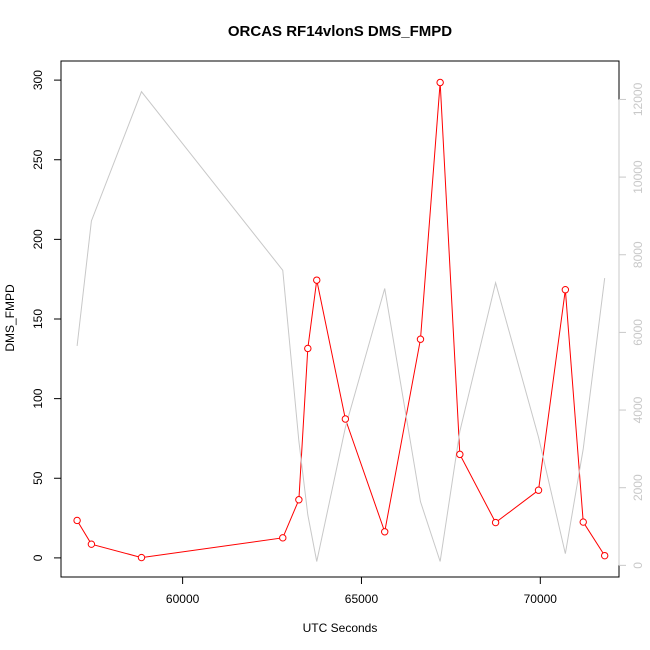 The width and height of the screenshot is (650, 650). Describe the element at coordinates (183, 599) in the screenshot. I see `x-tick-label: 60000` at that location.